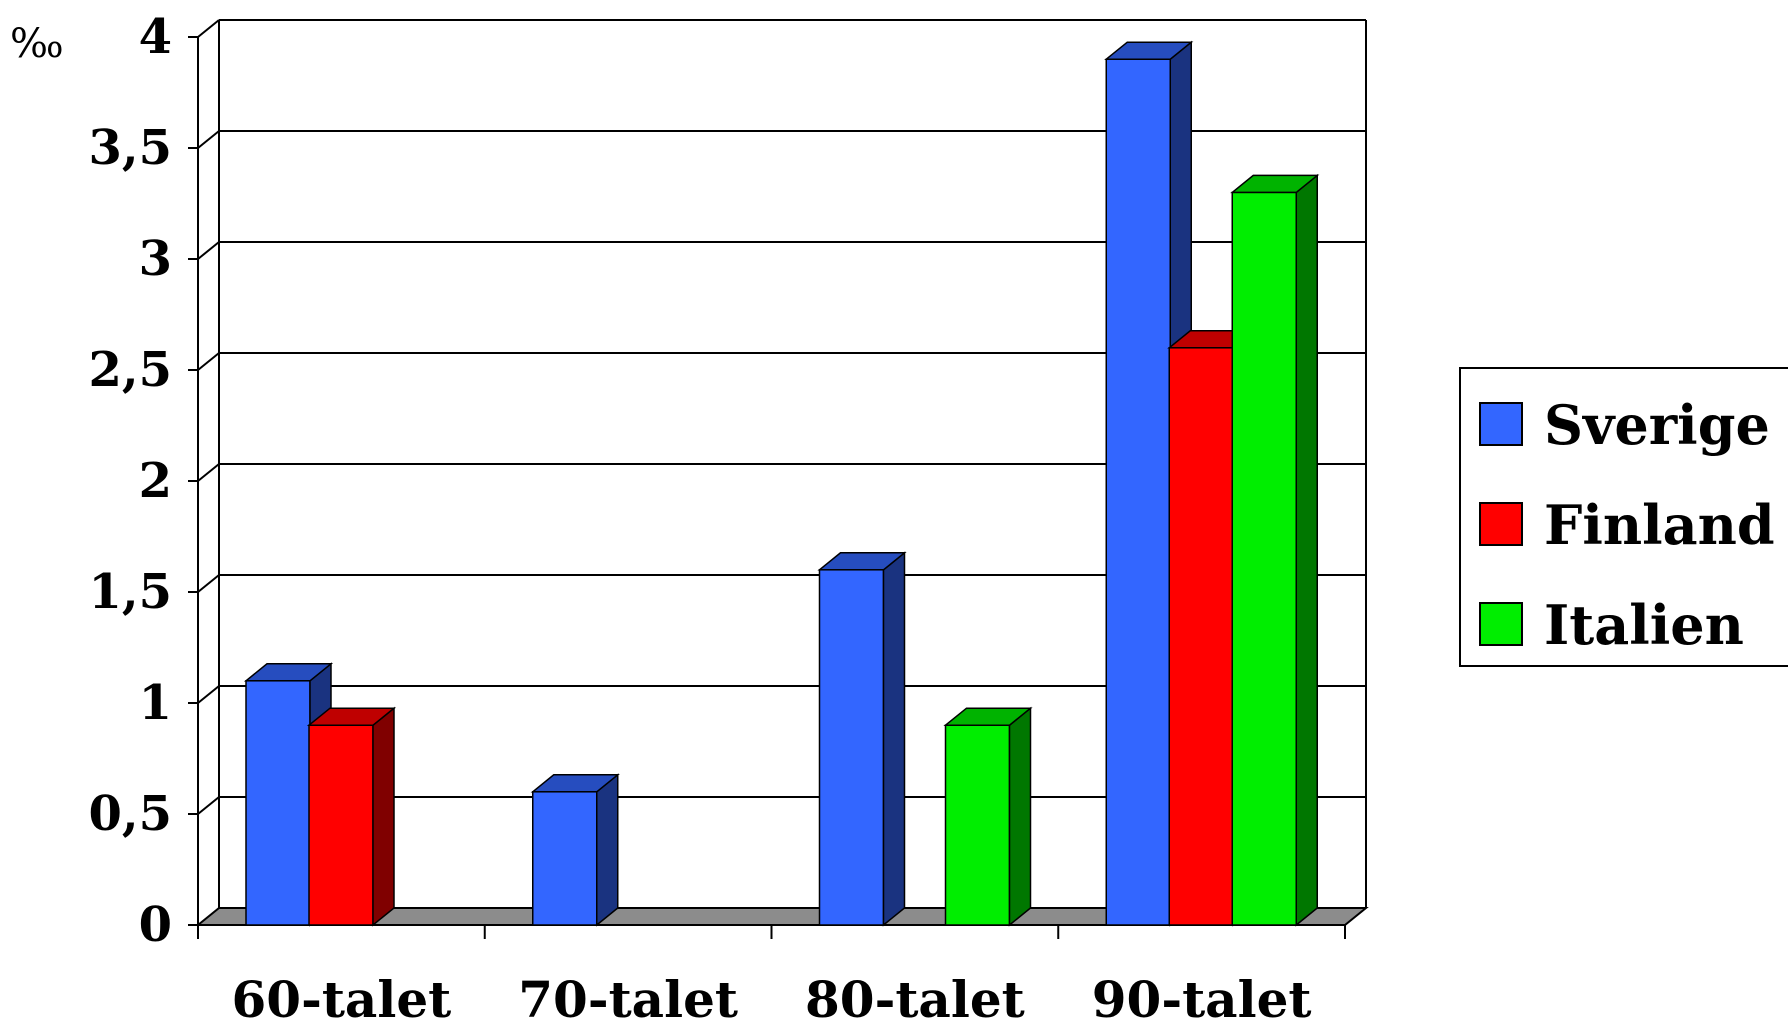 The image size is (1788, 1027). Describe the element at coordinates (37, 44) in the screenshot. I see `y-unit-label: ‰` at that location.